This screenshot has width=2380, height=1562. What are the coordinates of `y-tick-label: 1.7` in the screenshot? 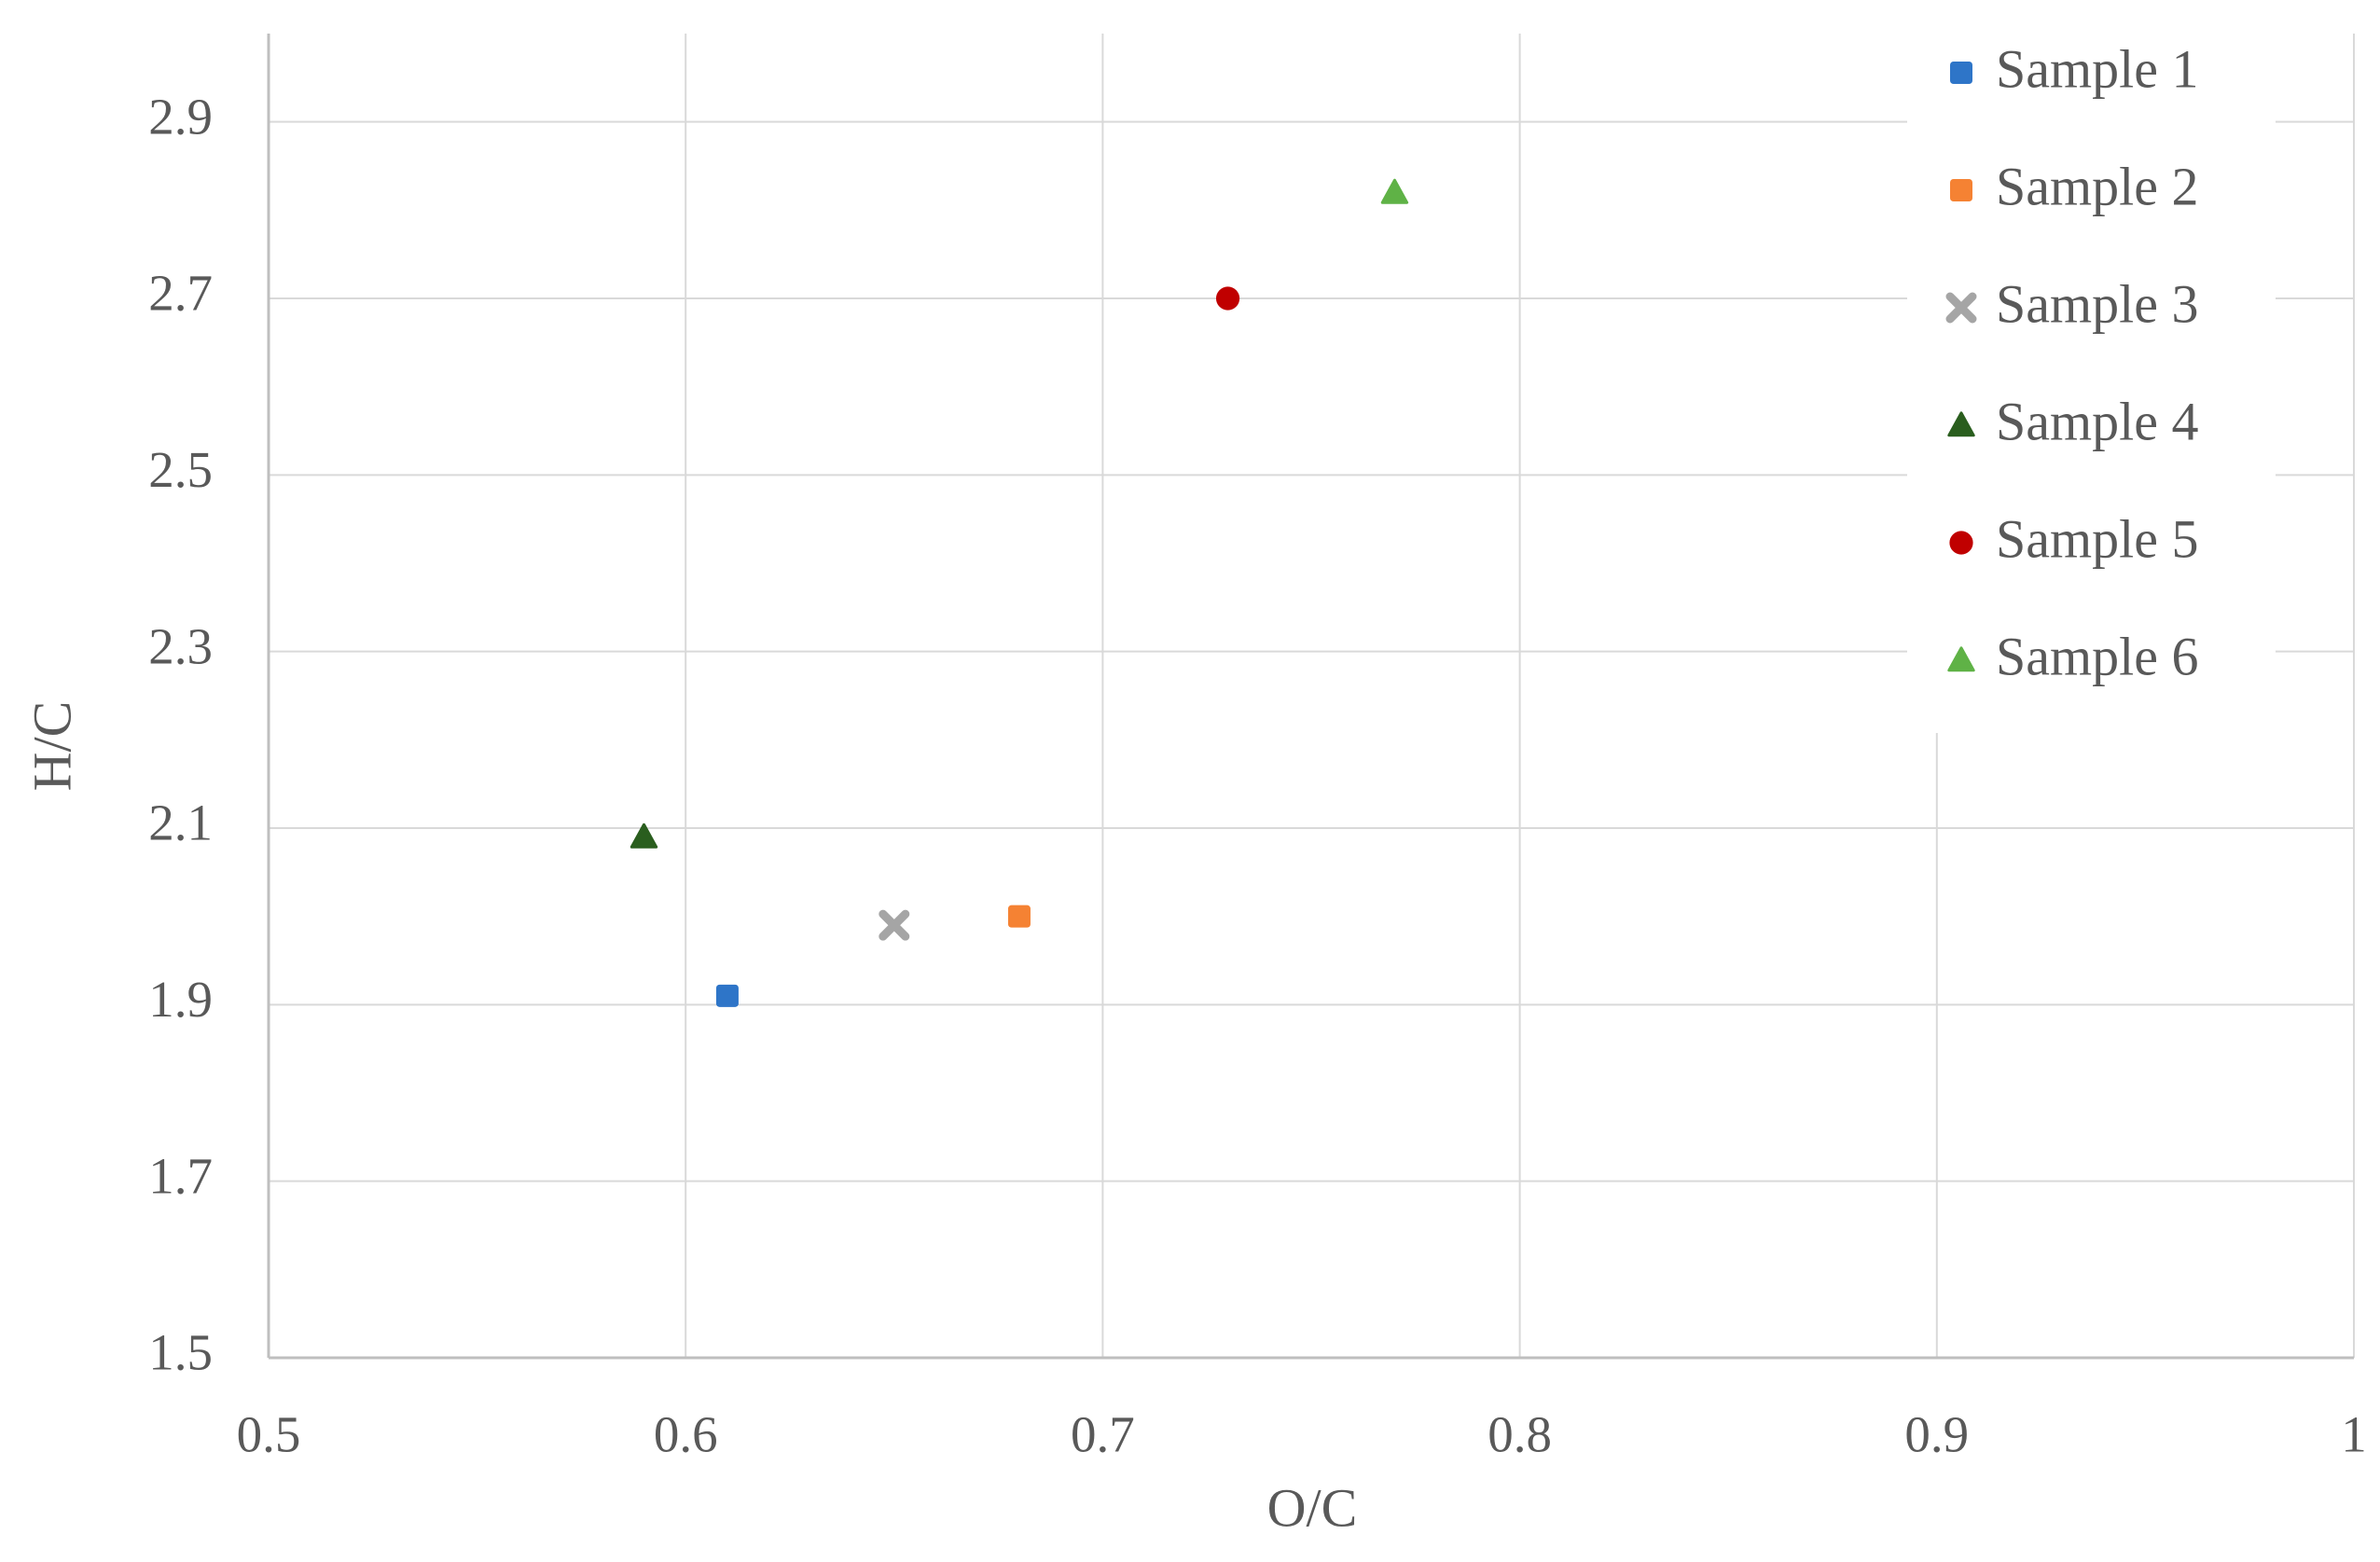 It's located at (180, 1175).